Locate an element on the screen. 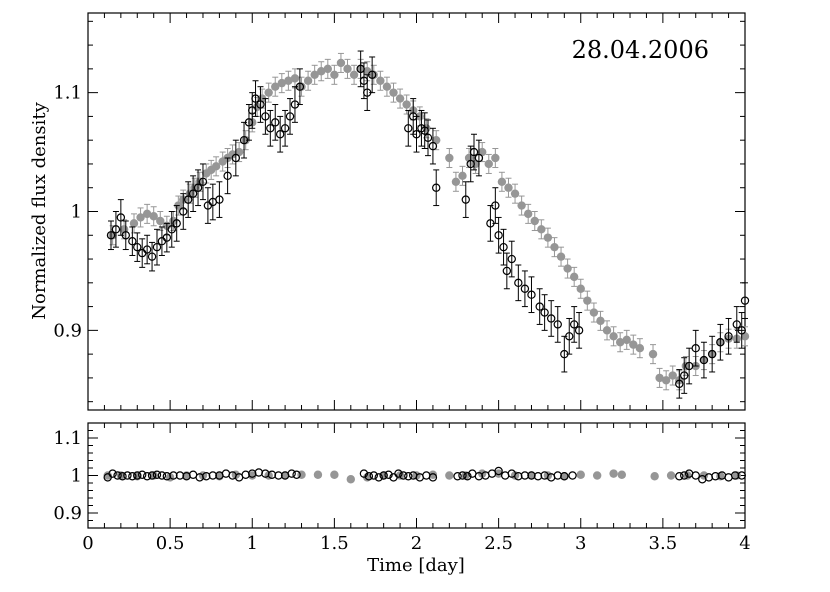  x-tick-label: 1 is located at coordinates (252, 543).